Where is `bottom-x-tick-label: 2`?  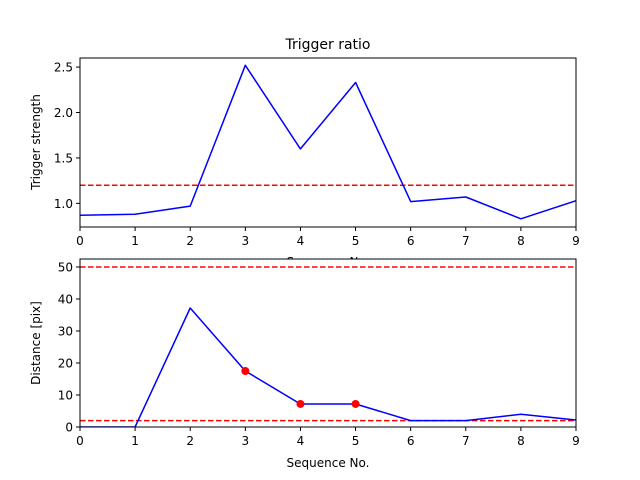
bottom-x-tick-label: 2 is located at coordinates (190, 441).